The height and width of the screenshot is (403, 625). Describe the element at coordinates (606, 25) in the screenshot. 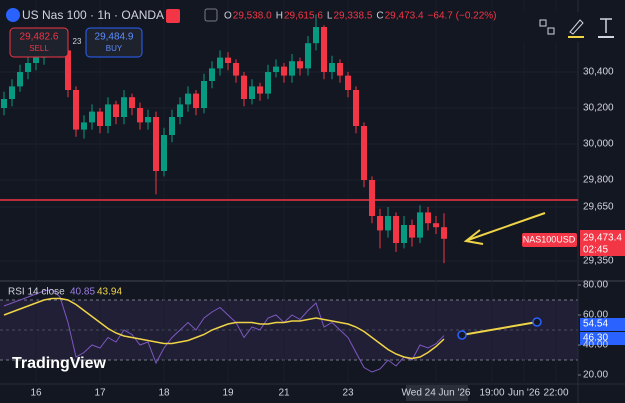

I see `text-icon` at that location.